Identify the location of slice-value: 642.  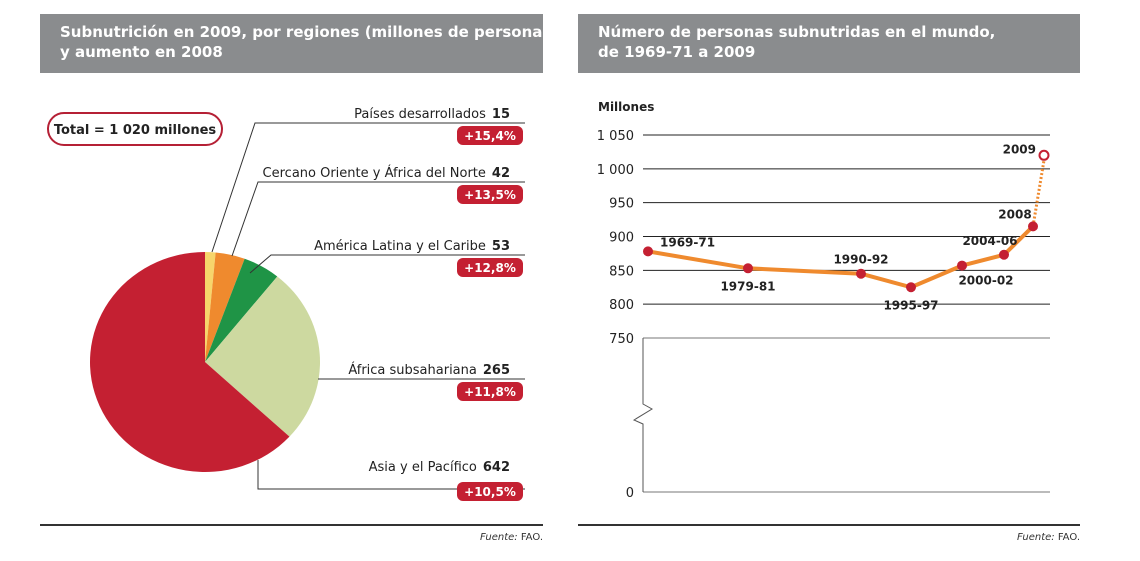
(496, 467).